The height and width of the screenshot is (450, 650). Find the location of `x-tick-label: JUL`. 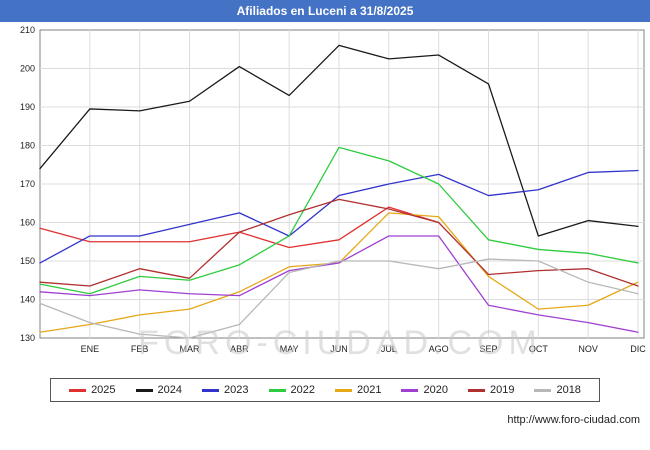

x-tick-label: JUL is located at coordinates (389, 349).